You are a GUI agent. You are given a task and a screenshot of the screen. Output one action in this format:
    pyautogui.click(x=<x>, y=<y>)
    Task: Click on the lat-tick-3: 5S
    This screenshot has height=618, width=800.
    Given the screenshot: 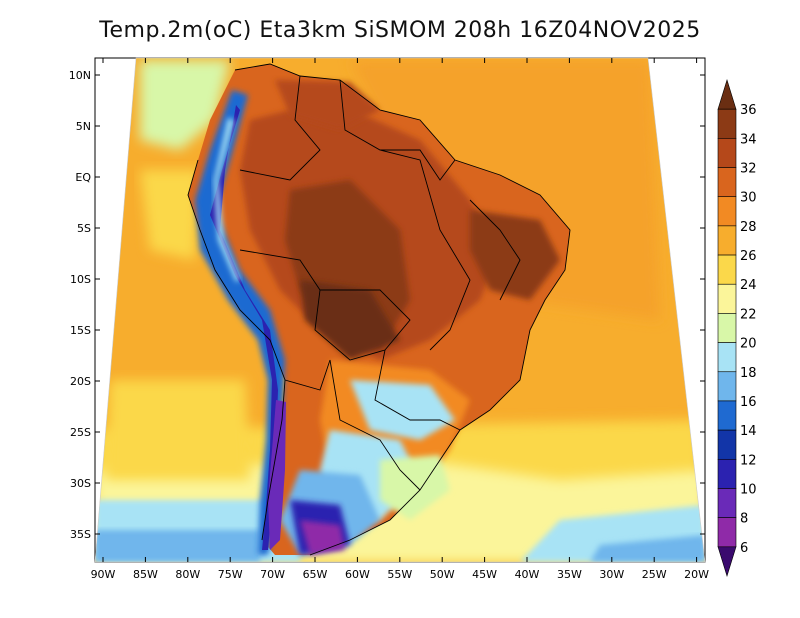 What is the action you would take?
    pyautogui.click(x=391, y=228)
    